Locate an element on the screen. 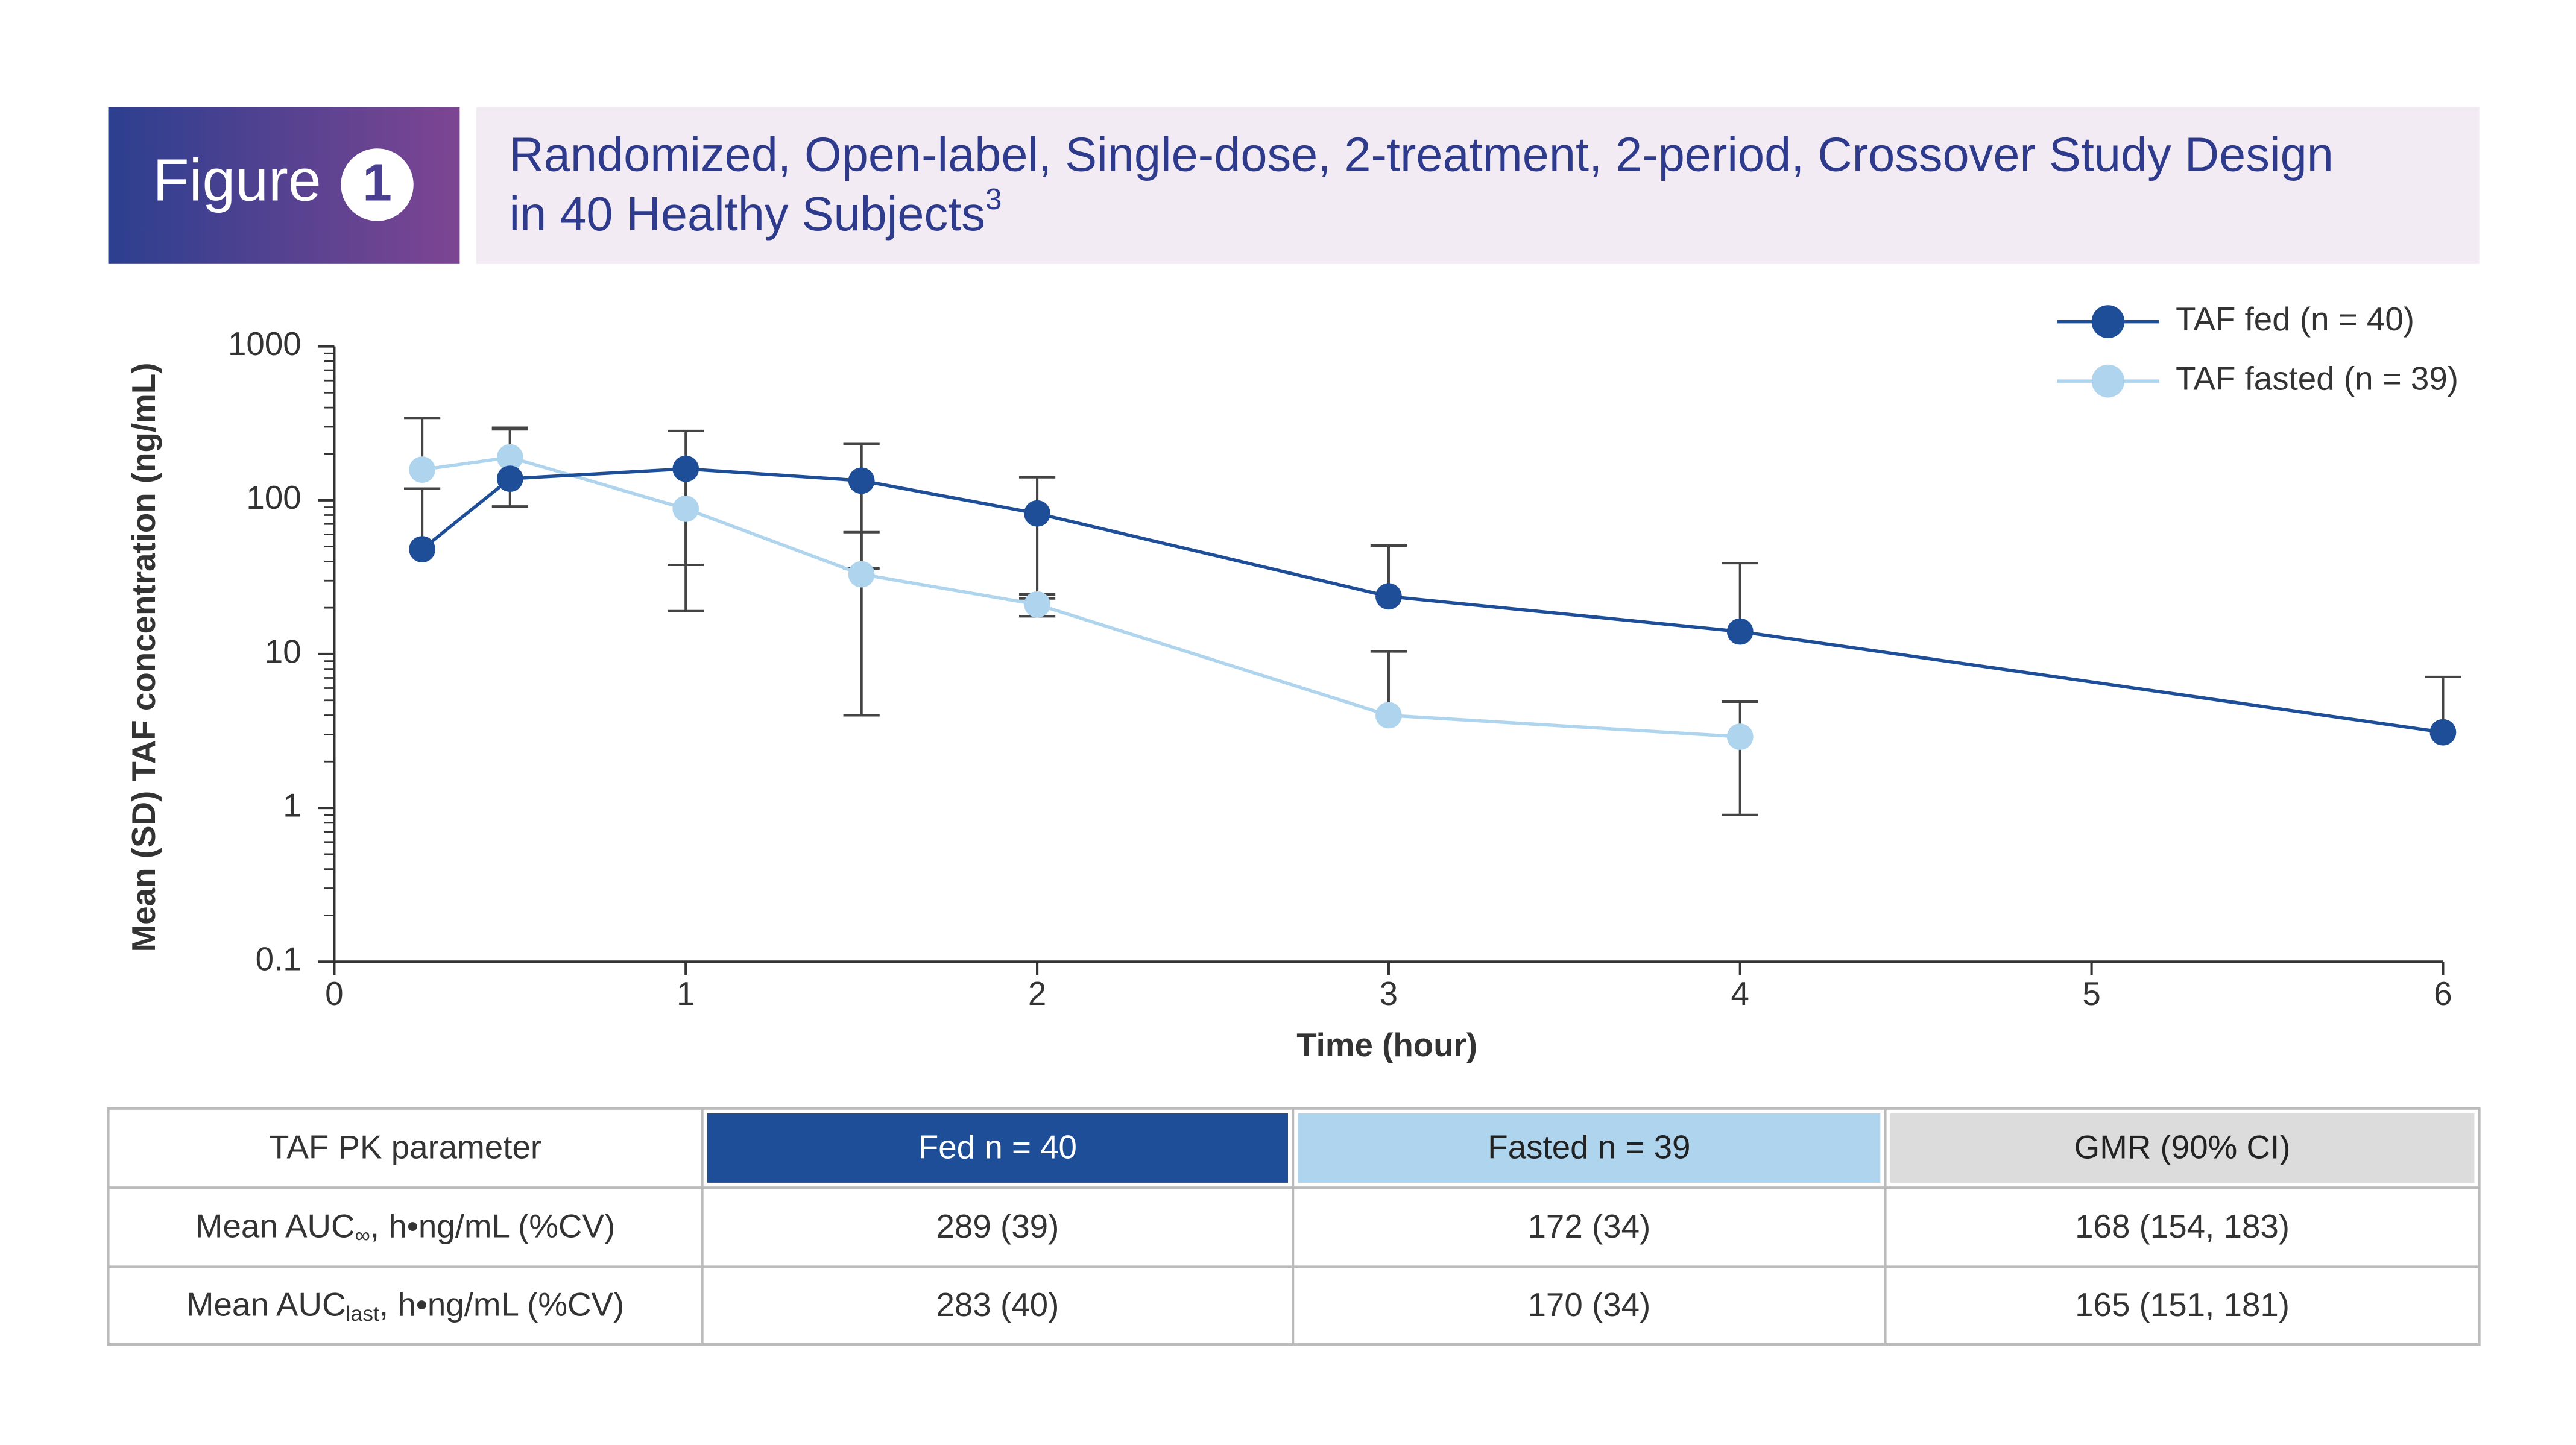 This screenshot has height=1445, width=2576. title-text: in 40 Healthy Subjects is located at coordinates (747, 214).